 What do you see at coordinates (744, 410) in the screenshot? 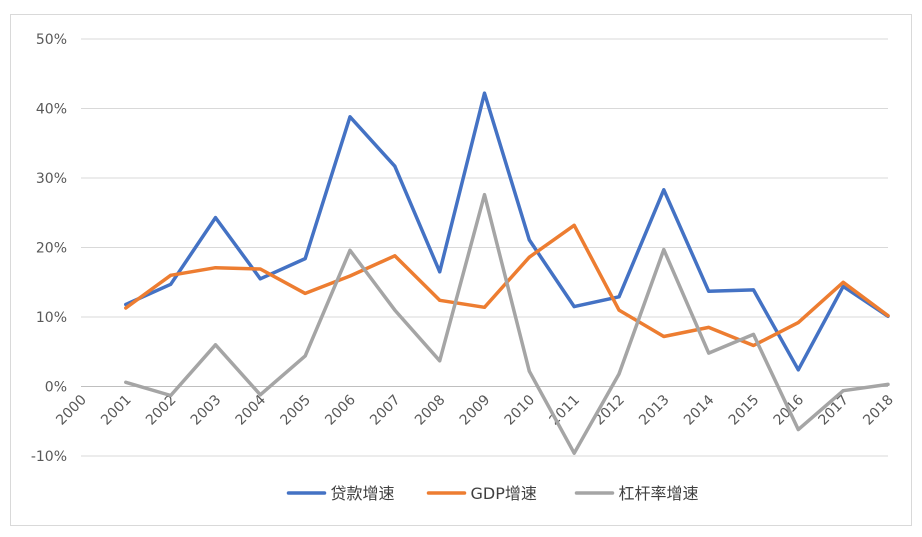
I see `x-tick-label: 2015` at bounding box center [744, 410].